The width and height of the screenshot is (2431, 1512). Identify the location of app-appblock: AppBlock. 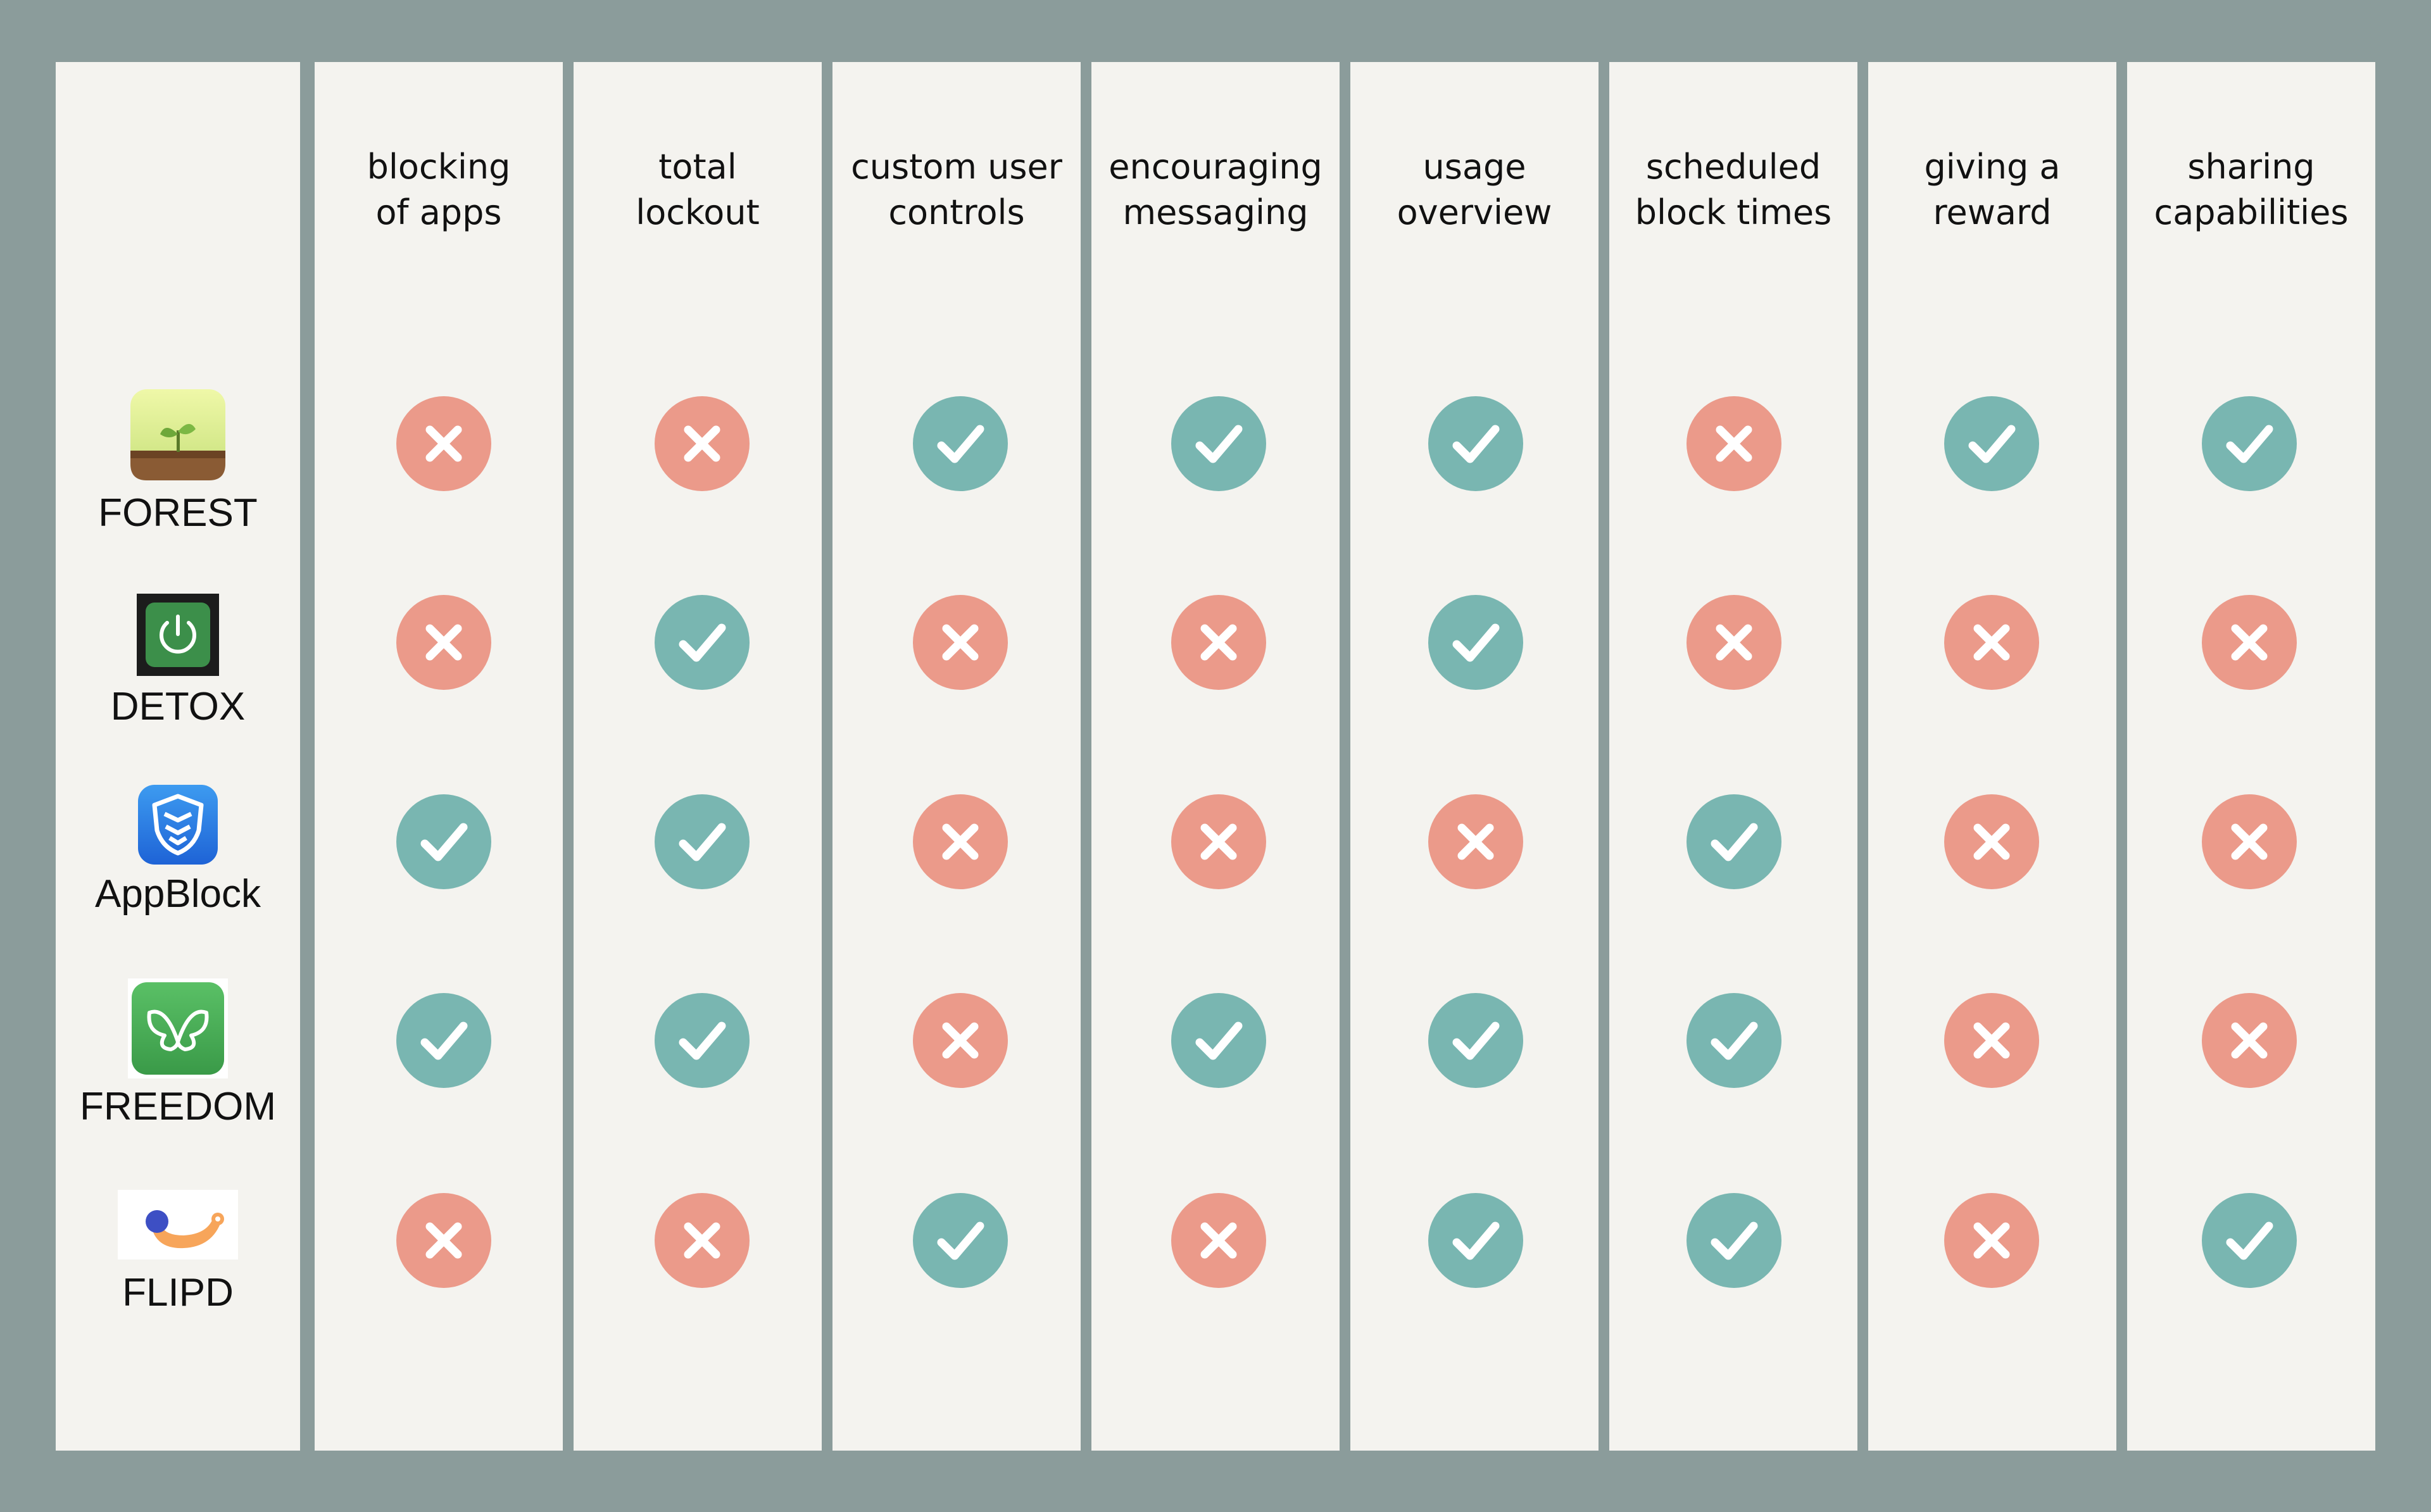
(178, 861).